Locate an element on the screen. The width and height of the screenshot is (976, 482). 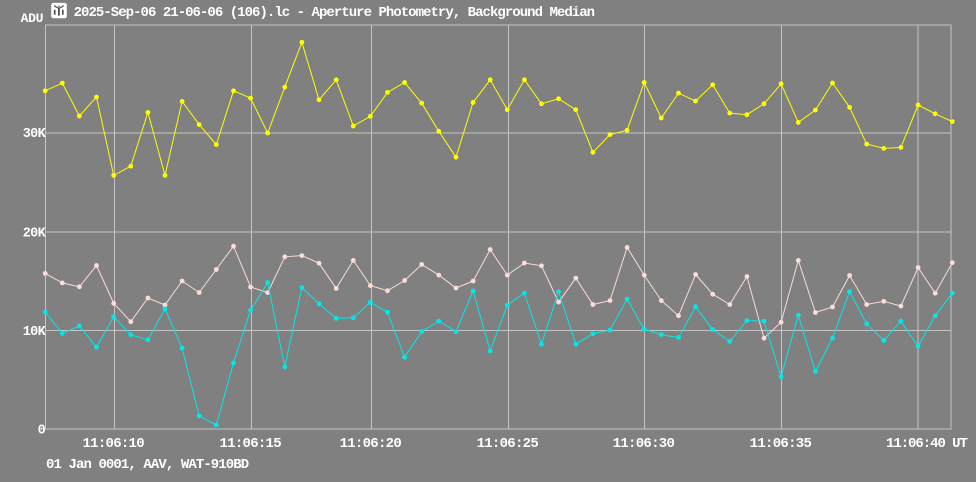
svg-text: 01 Jan 0001, AAV, WAT-910BD is located at coordinates (147, 465).